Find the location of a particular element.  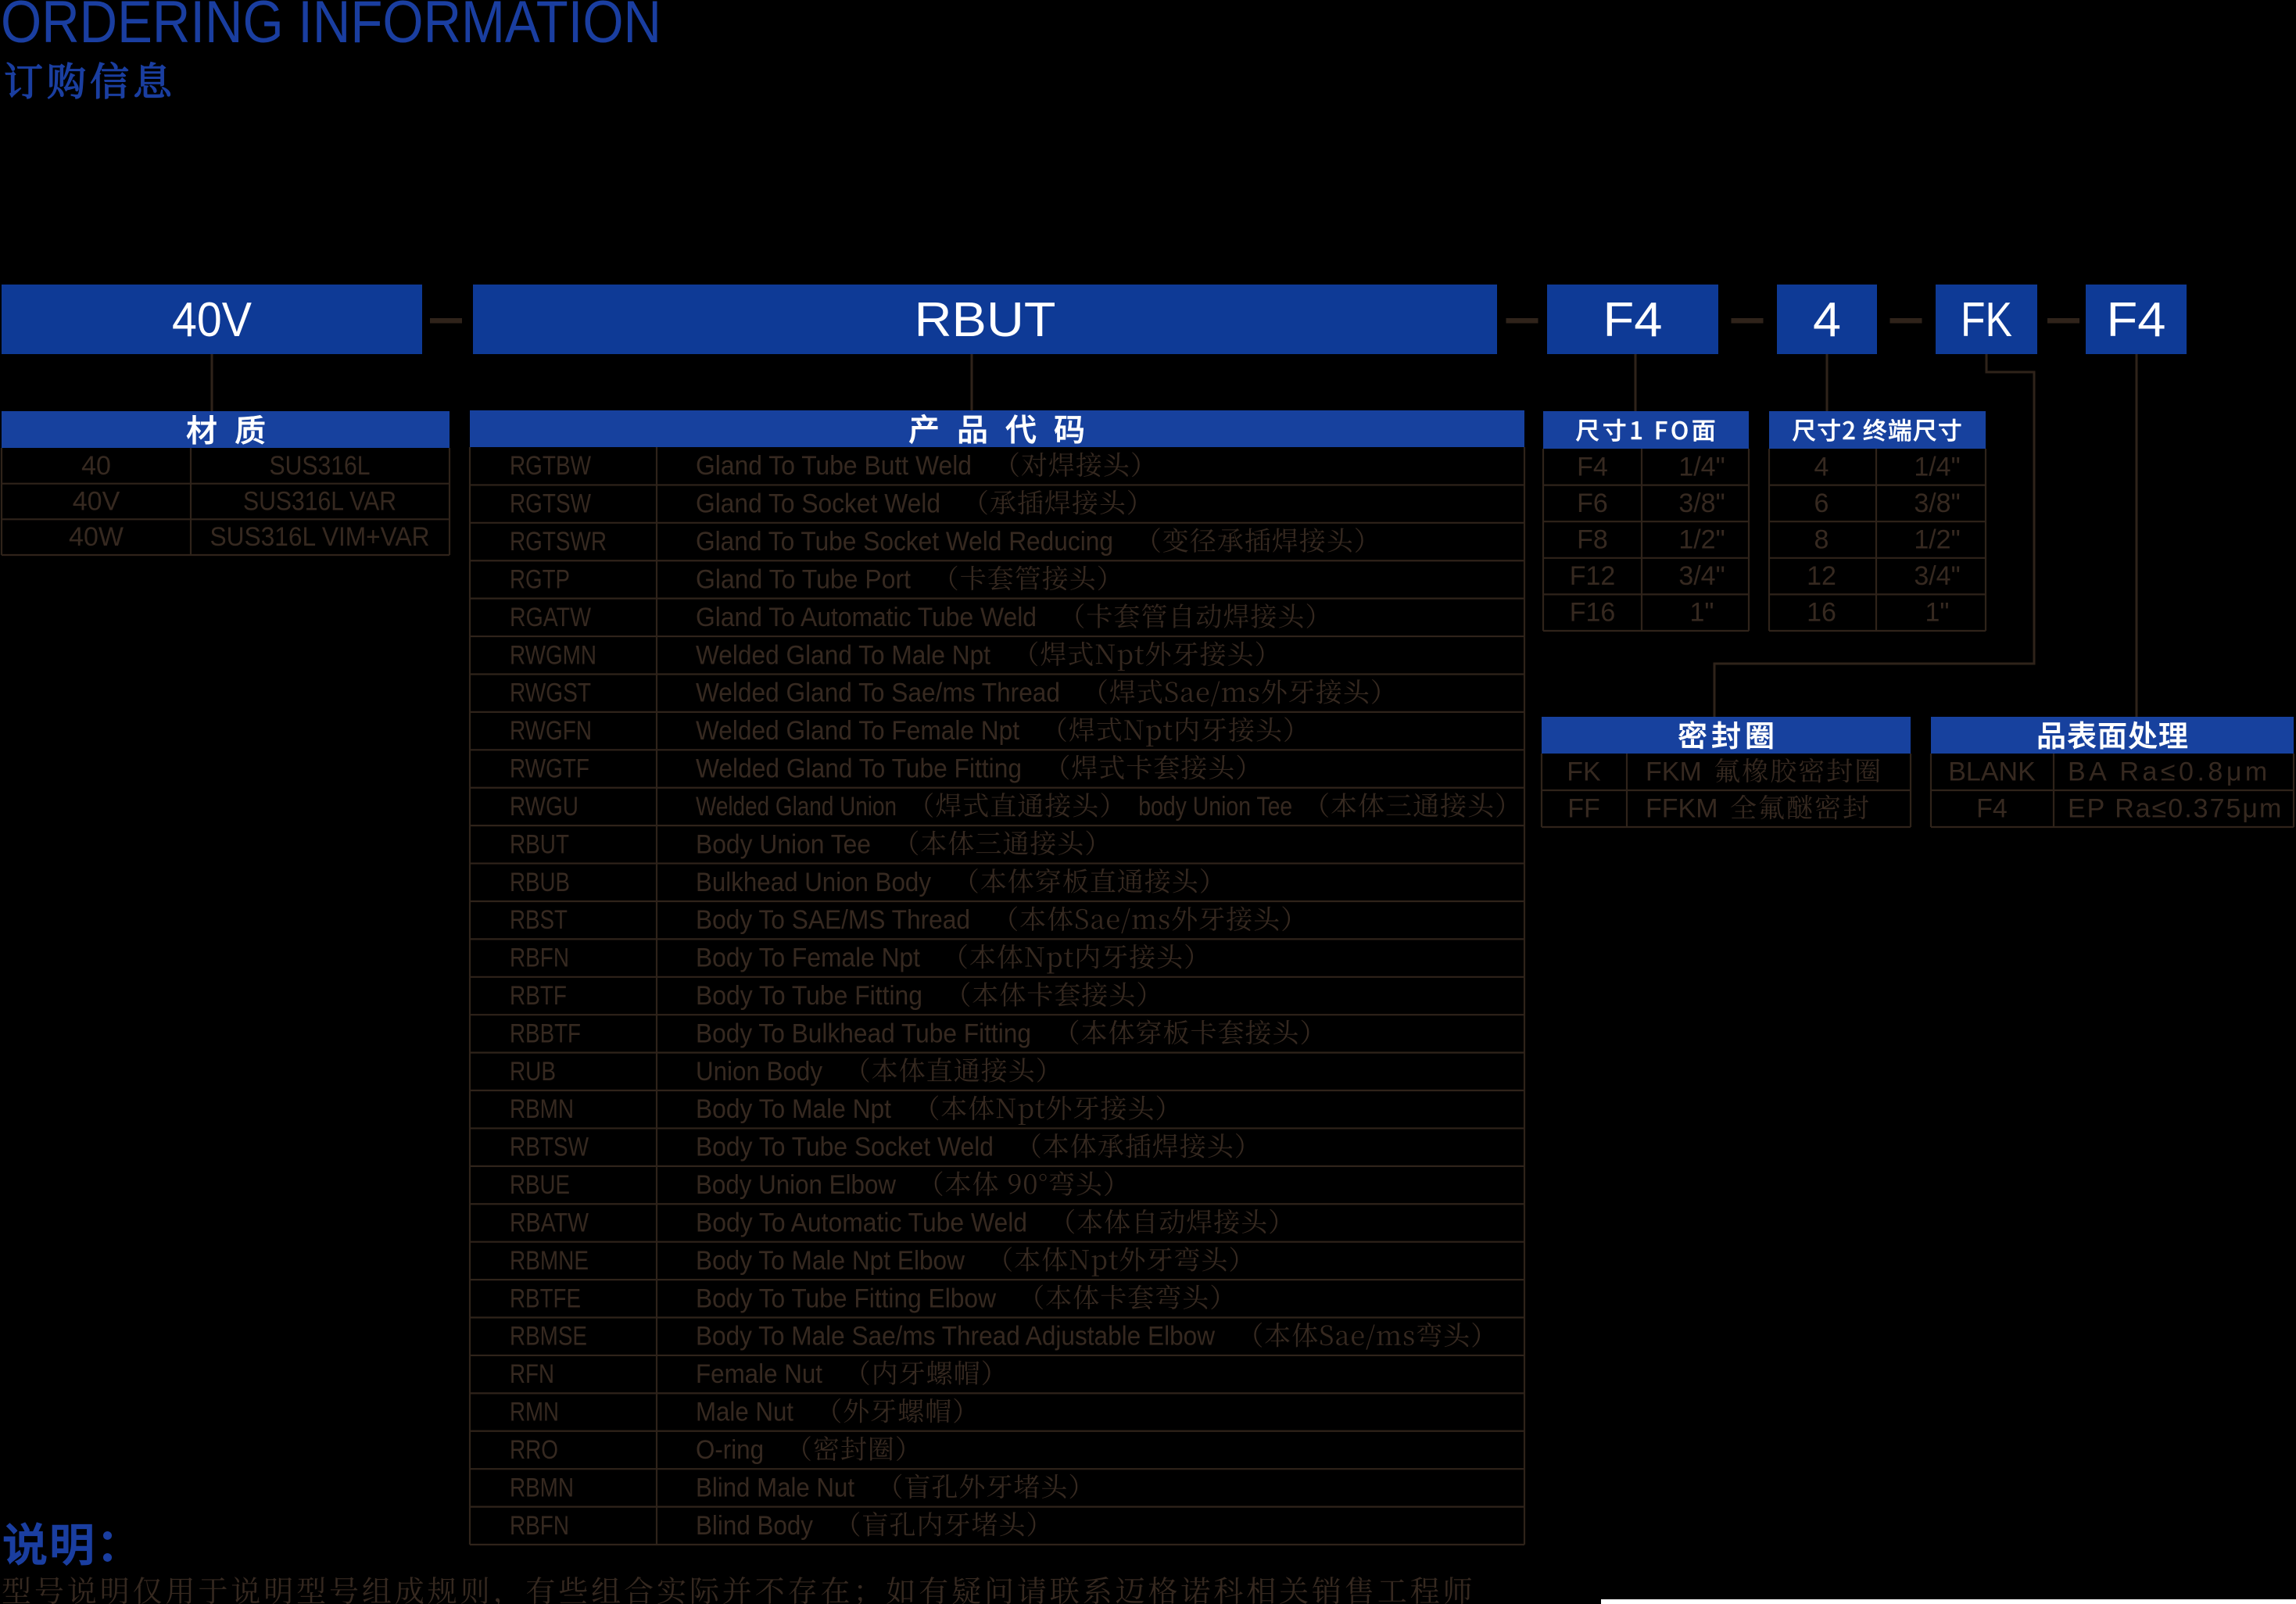

svg-text: RGATW is located at coordinates (550, 617).